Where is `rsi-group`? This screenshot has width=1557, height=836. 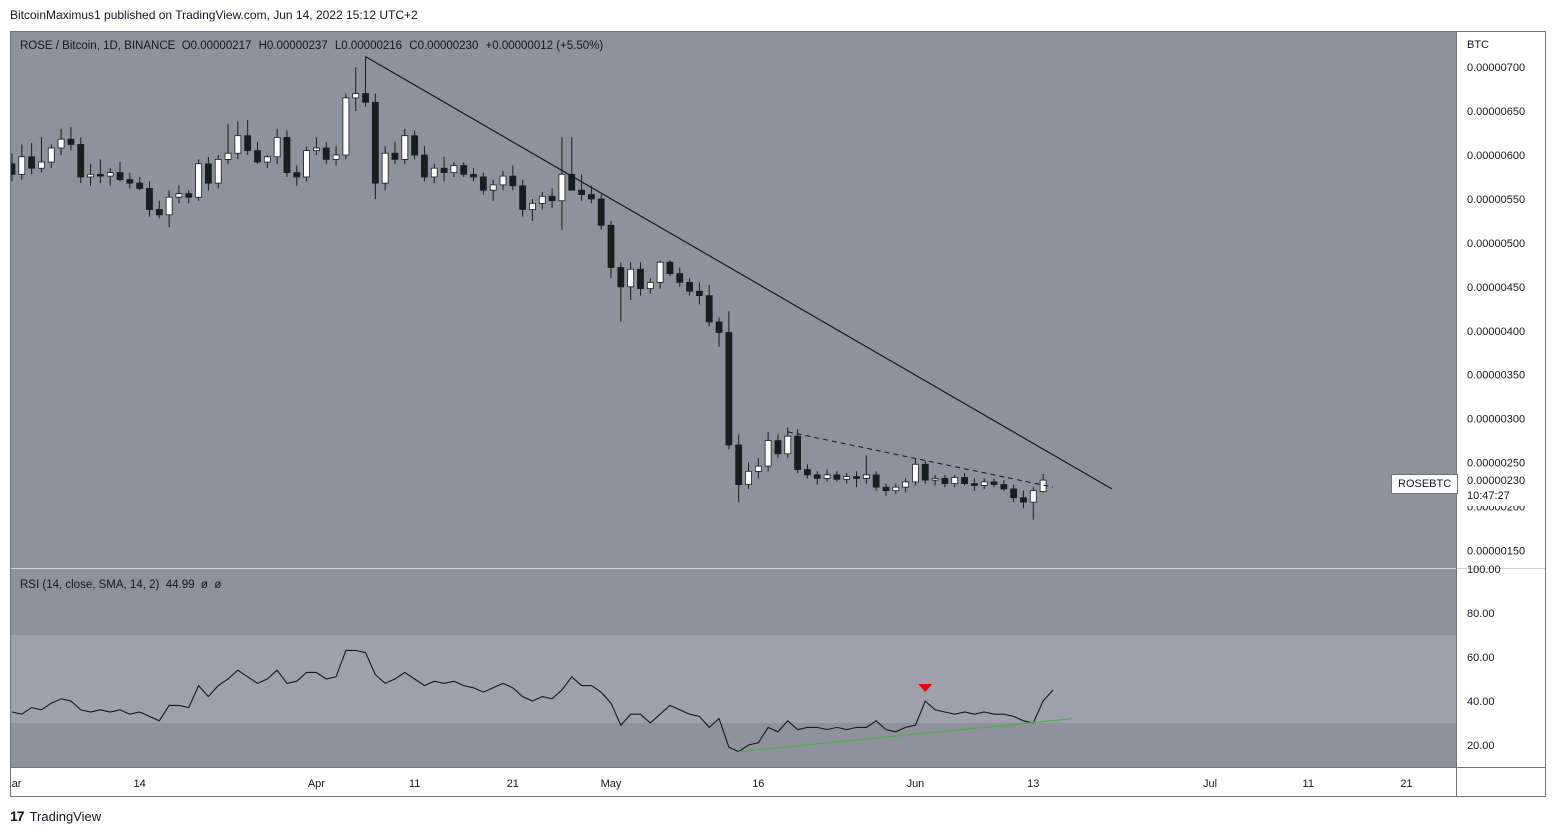 rsi-group is located at coordinates (542, 701).